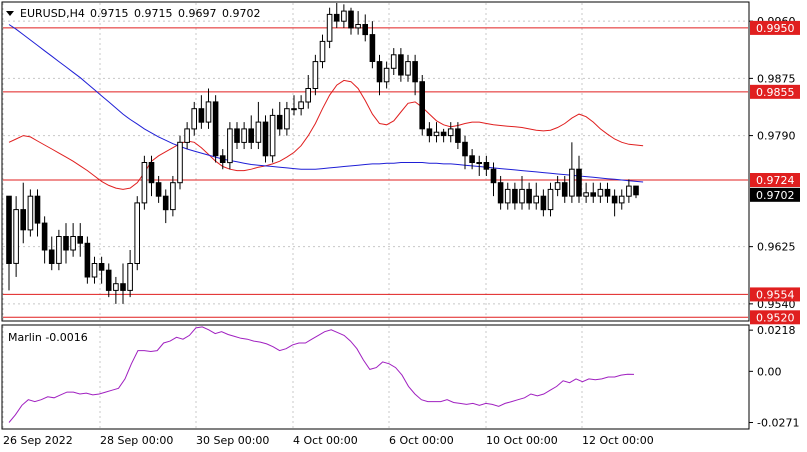 Image resolution: width=807 pixels, height=452 pixels. Describe the element at coordinates (325, 440) in the screenshot. I see `x-tick-label: 4 Oct 00:00` at that location.